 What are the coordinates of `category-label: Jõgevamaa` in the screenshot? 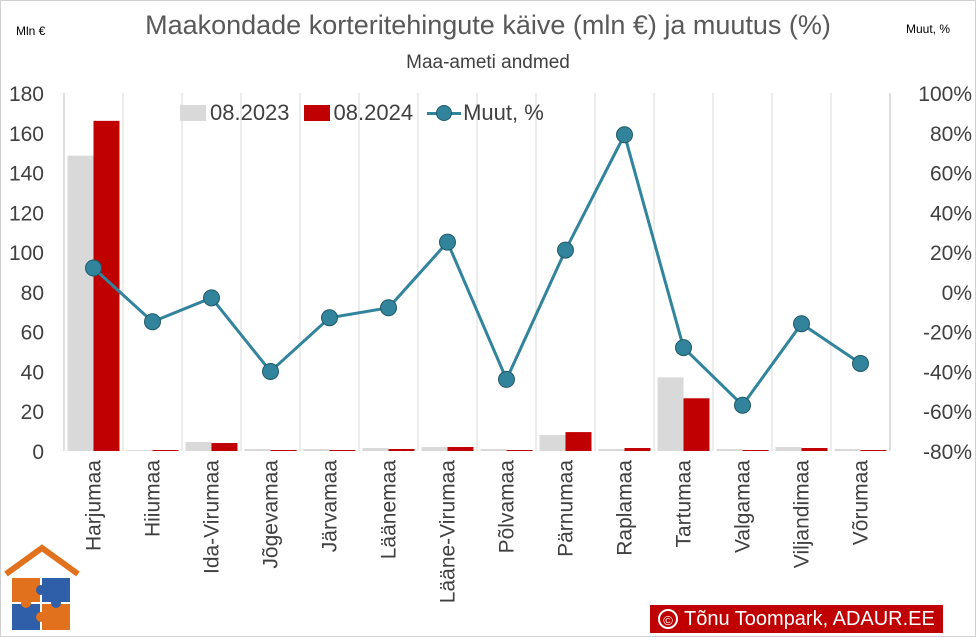 It's located at (271, 514).